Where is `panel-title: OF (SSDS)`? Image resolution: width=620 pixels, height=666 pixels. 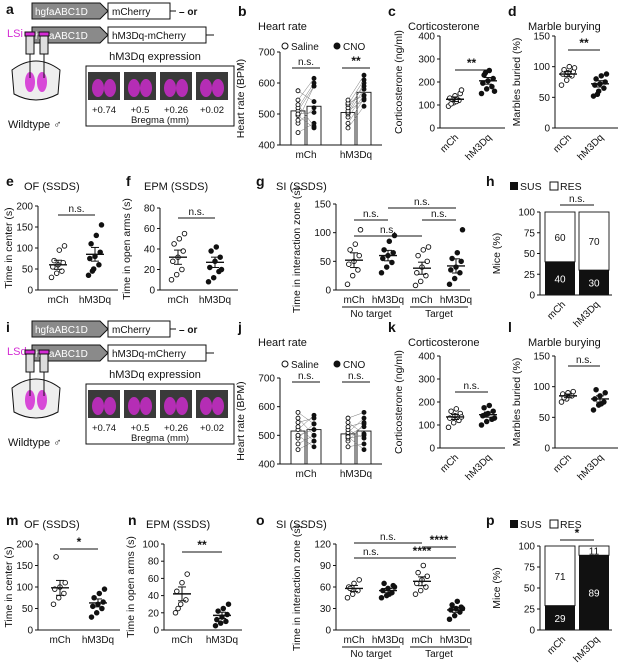
panel-title: OF (SSDS) is located at coordinates (52, 525).